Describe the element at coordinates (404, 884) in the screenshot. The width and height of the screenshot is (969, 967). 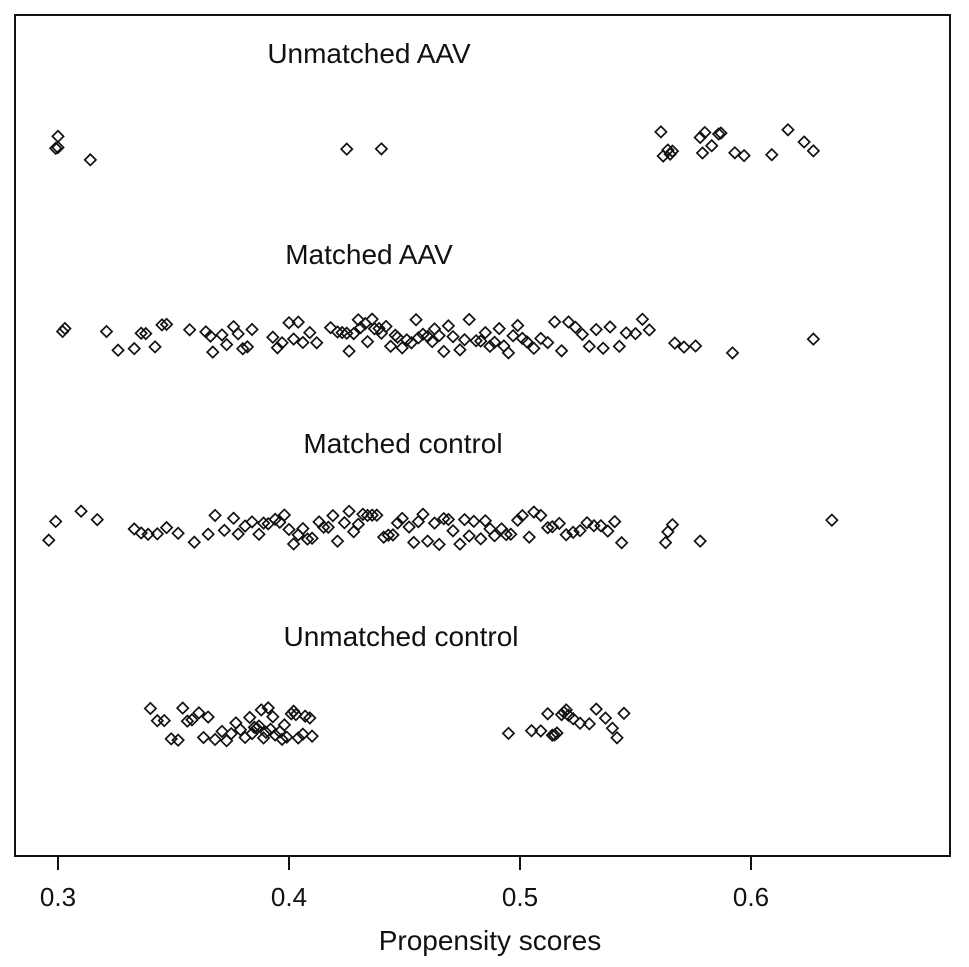
I see `x-axis: 0.3 0.4 0.5 0.6` at that location.